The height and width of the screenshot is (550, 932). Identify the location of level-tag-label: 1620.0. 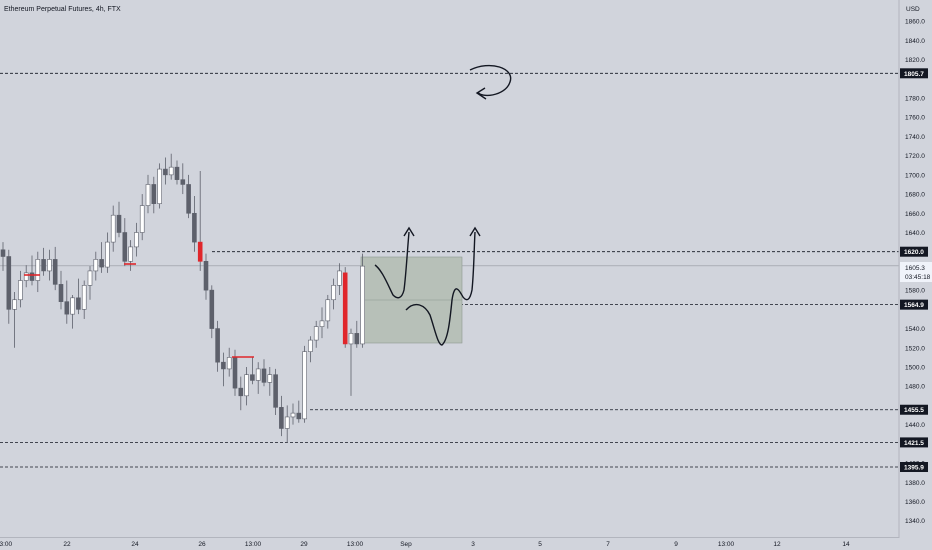
(914, 252).